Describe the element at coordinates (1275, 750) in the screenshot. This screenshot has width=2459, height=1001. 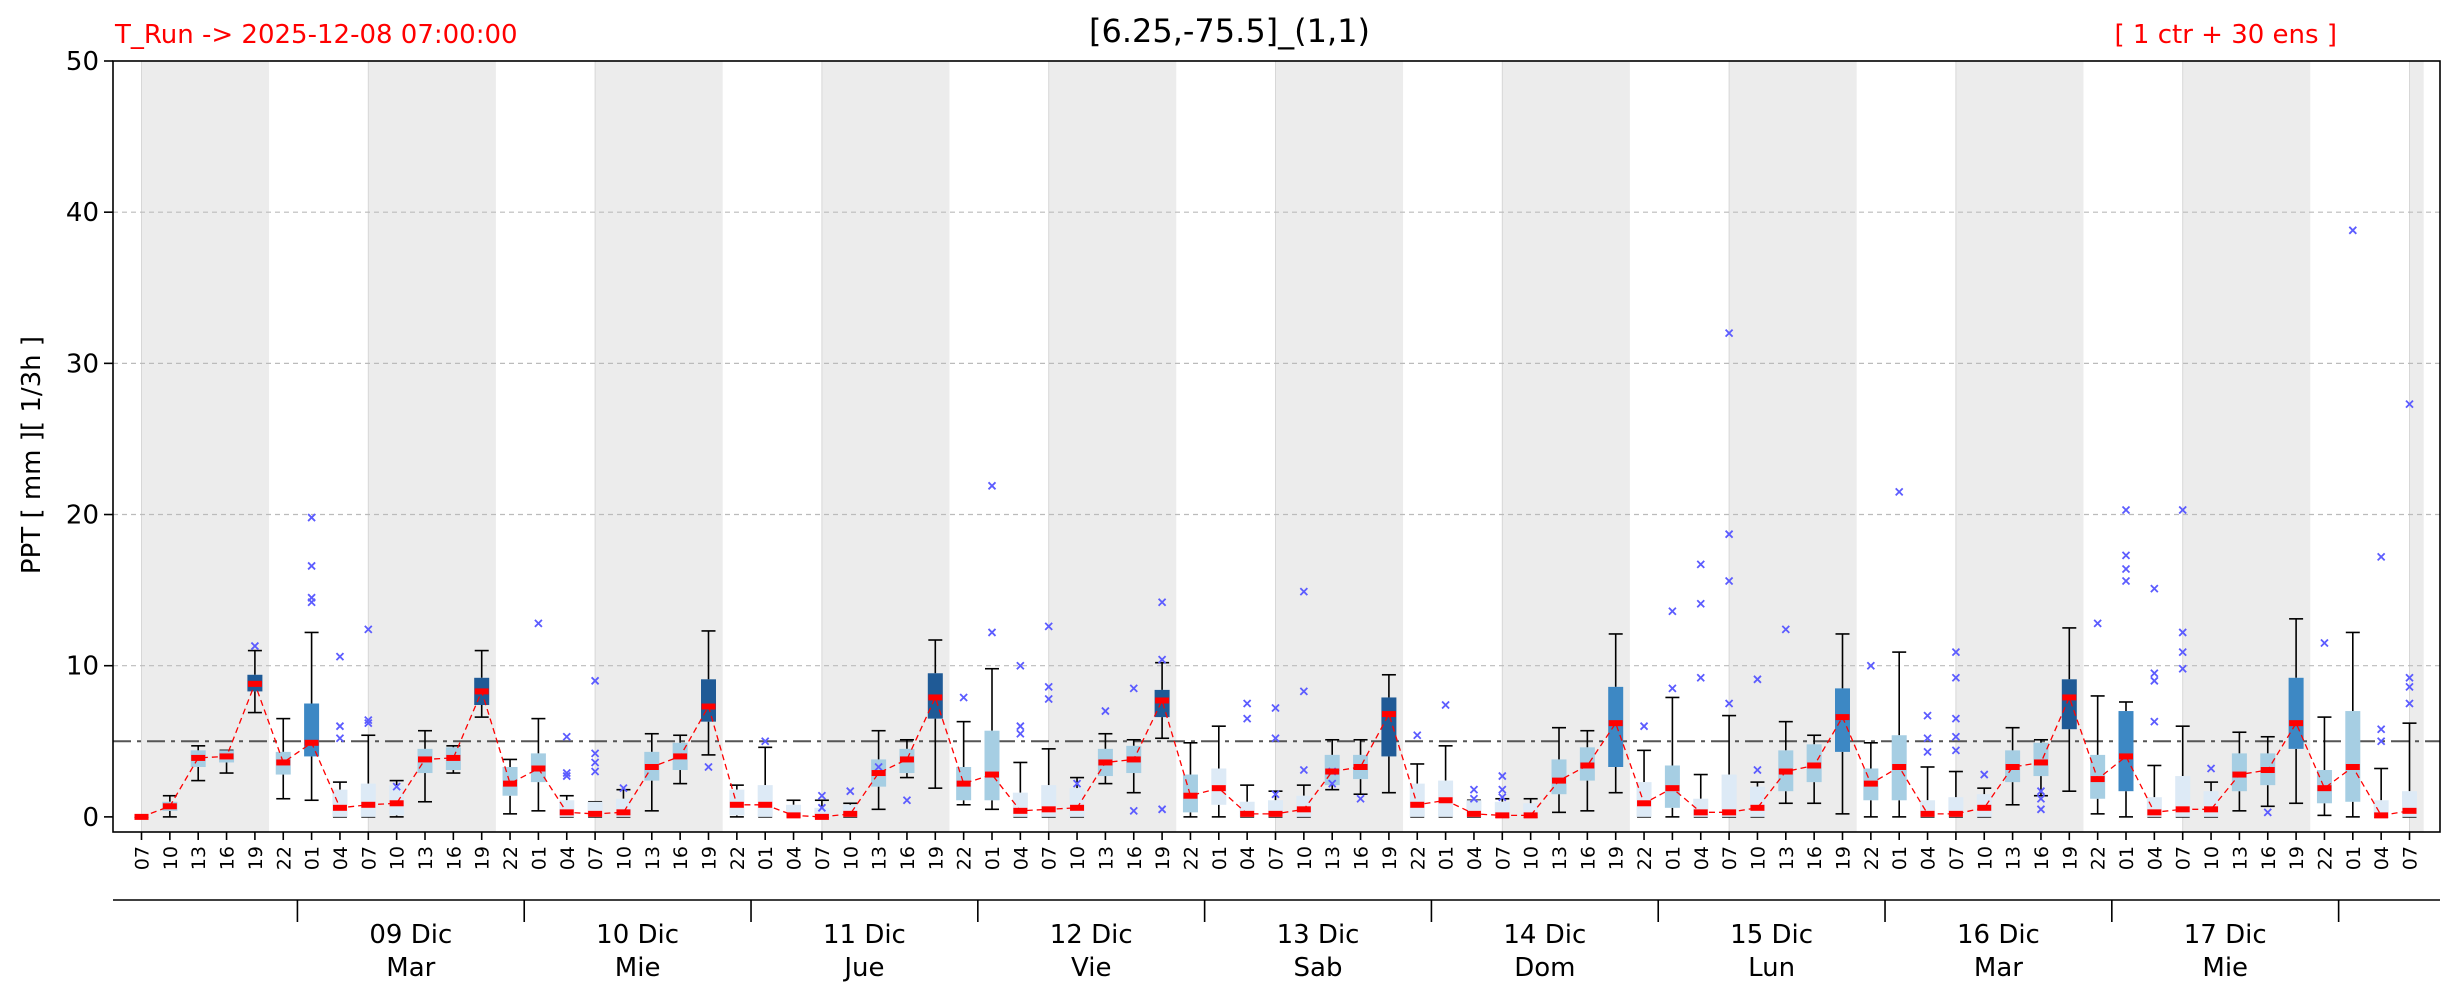
I see `median-series` at that location.